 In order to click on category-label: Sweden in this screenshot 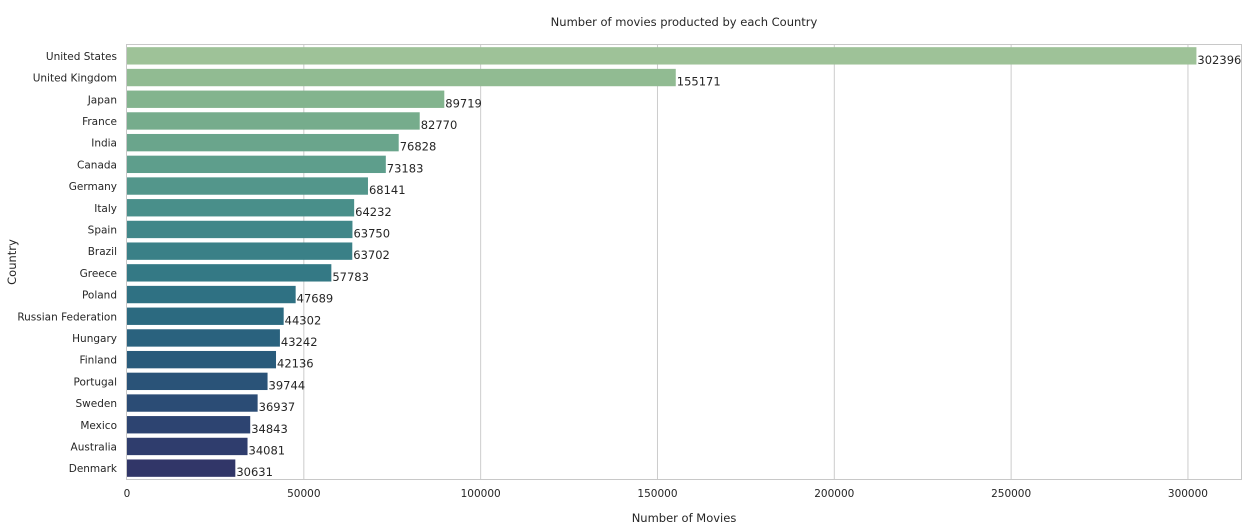, I will do `click(97, 404)`.